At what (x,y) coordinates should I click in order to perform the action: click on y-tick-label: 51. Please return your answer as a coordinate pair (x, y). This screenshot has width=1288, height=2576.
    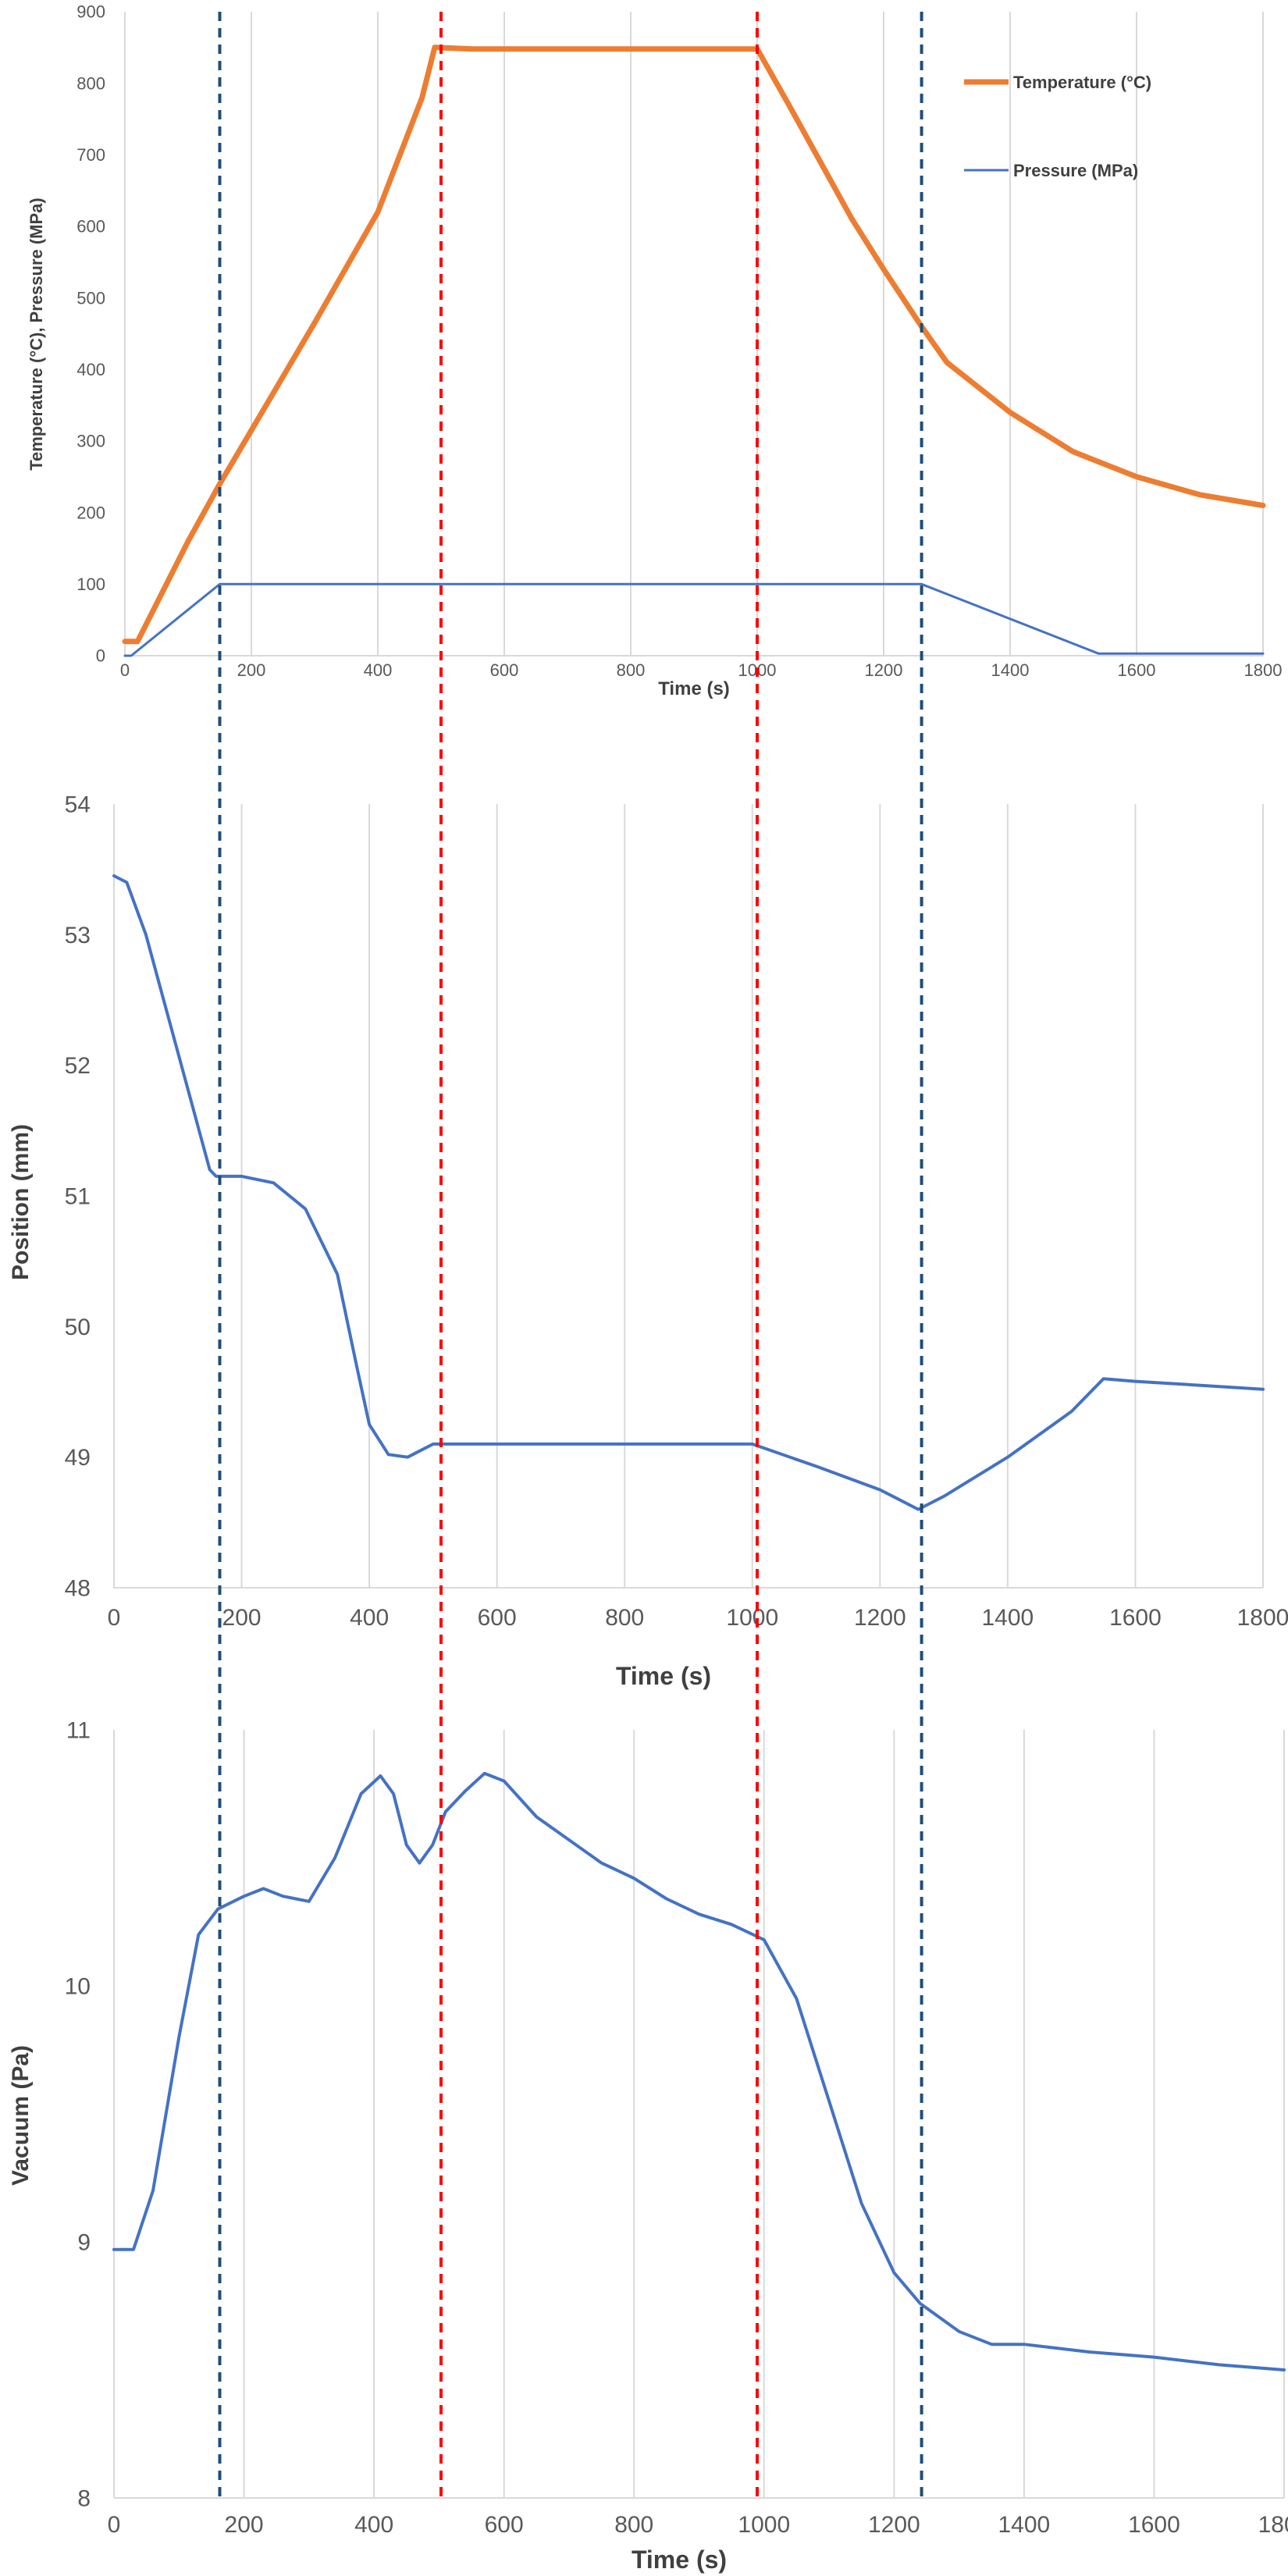
    Looking at the image, I should click on (78, 1197).